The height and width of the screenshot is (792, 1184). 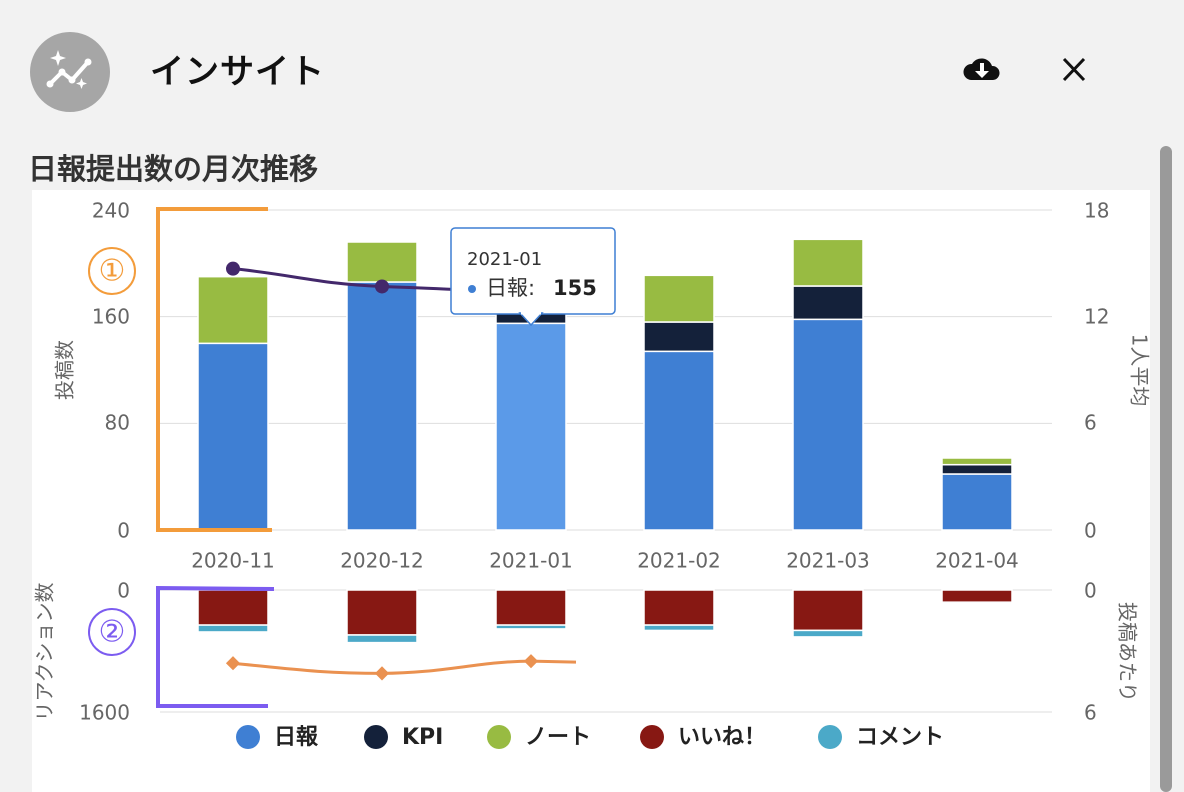 I want to click on bar-日報-2021-02, so click(x=679, y=440).